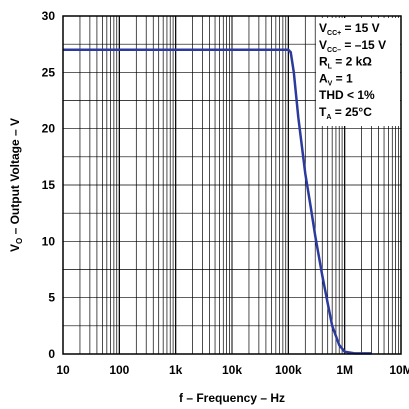 This screenshot has width=409, height=409. Describe the element at coordinates (49, 16) in the screenshot. I see `y-tick-label: 30` at that location.